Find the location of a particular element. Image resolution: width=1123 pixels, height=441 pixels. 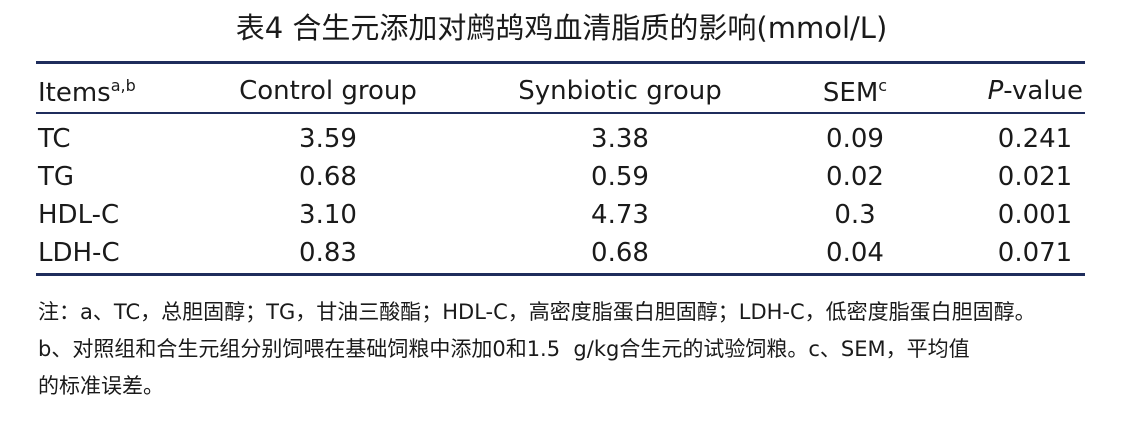

header-text: SEM is located at coordinates (850, 93).